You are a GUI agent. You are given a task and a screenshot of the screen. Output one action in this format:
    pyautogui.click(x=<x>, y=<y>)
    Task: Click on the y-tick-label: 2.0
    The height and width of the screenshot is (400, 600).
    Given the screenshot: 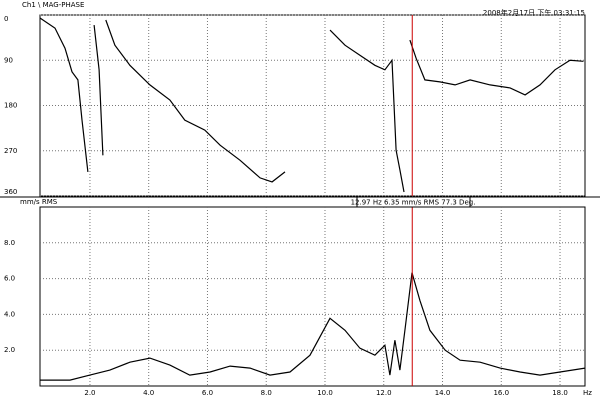 What is the action you would take?
    pyautogui.click(x=9, y=350)
    